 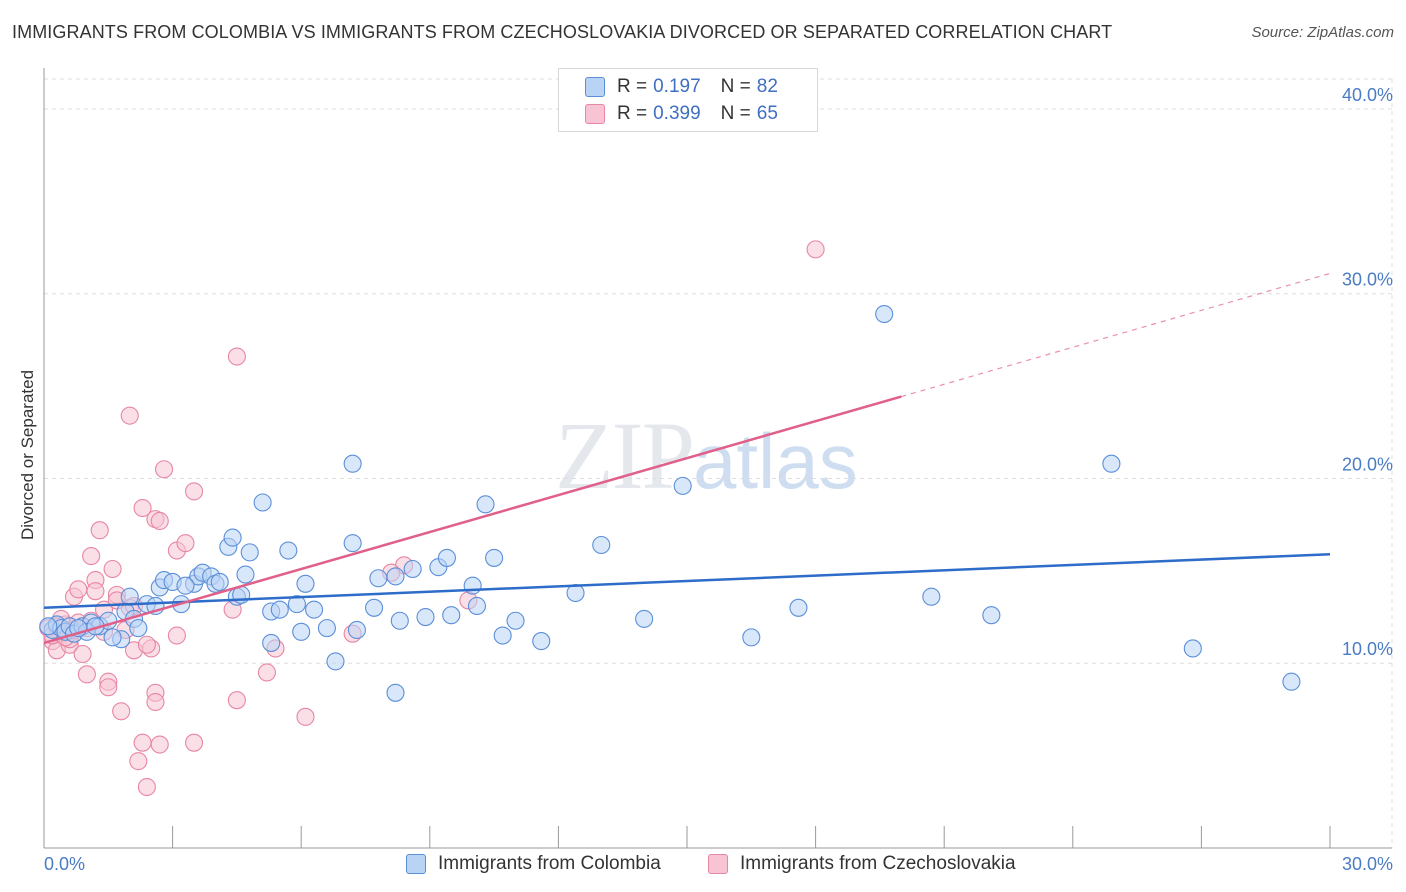 What do you see at coordinates (1367, 649) in the screenshot?
I see `y-tick-label: 10.0%` at bounding box center [1367, 649].